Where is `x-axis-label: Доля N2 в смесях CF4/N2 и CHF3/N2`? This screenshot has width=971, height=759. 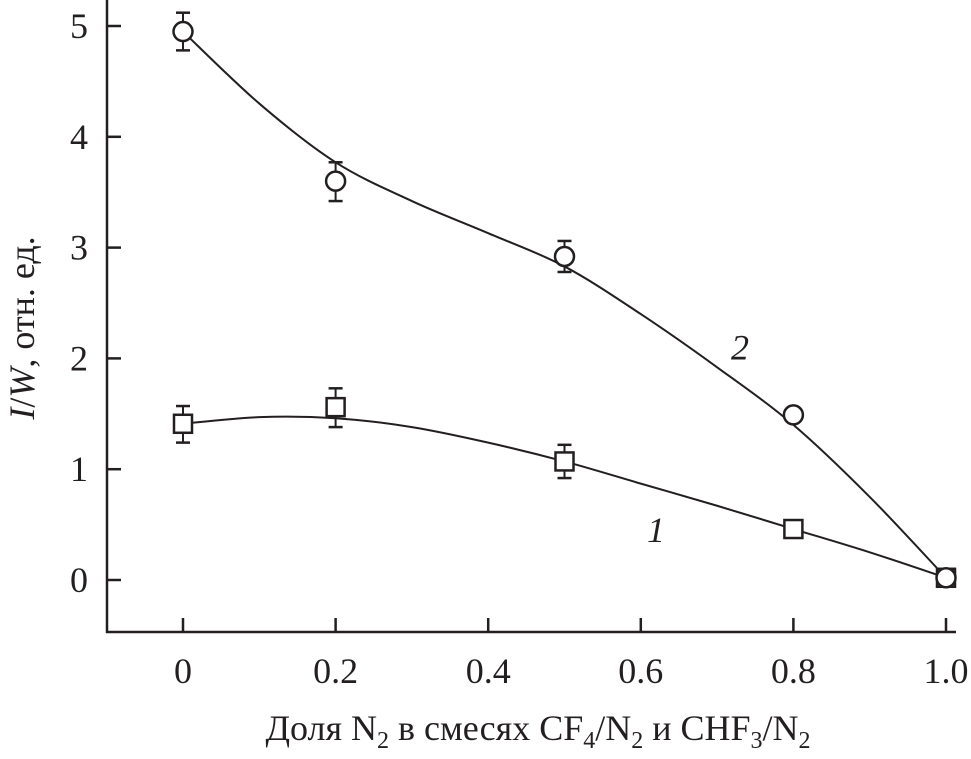 x-axis-label: Доля N2 в смесях CF4/N2 и CHF3/N2 is located at coordinates (537, 731).